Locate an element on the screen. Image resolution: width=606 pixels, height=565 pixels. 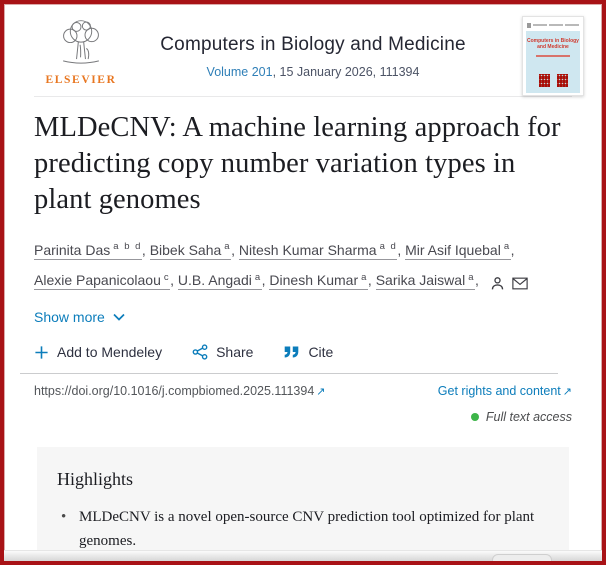
cover-journal-title: Computers in Biology and Medicine is located at coordinates (553, 44).